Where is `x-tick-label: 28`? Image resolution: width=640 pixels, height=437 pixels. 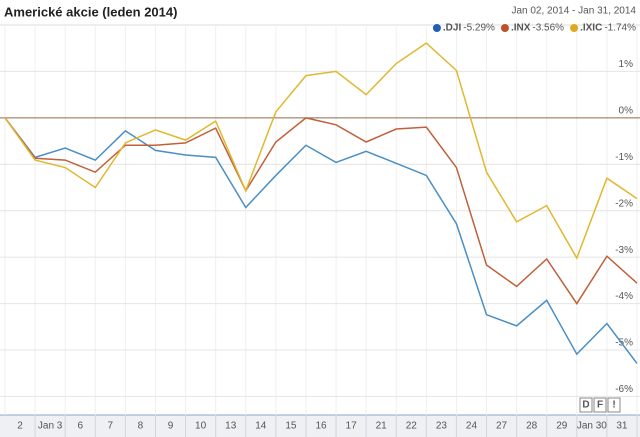
x-tick-label: 28 is located at coordinates (532, 426).